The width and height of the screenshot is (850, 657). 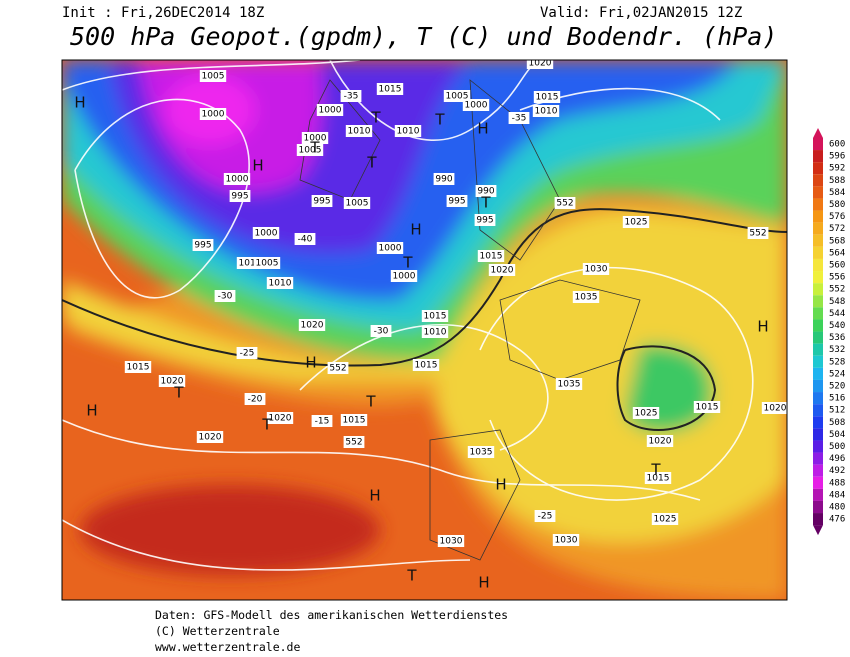 What do you see at coordinates (837, 435) in the screenshot?
I see `colorbar-label: 504` at bounding box center [837, 435].